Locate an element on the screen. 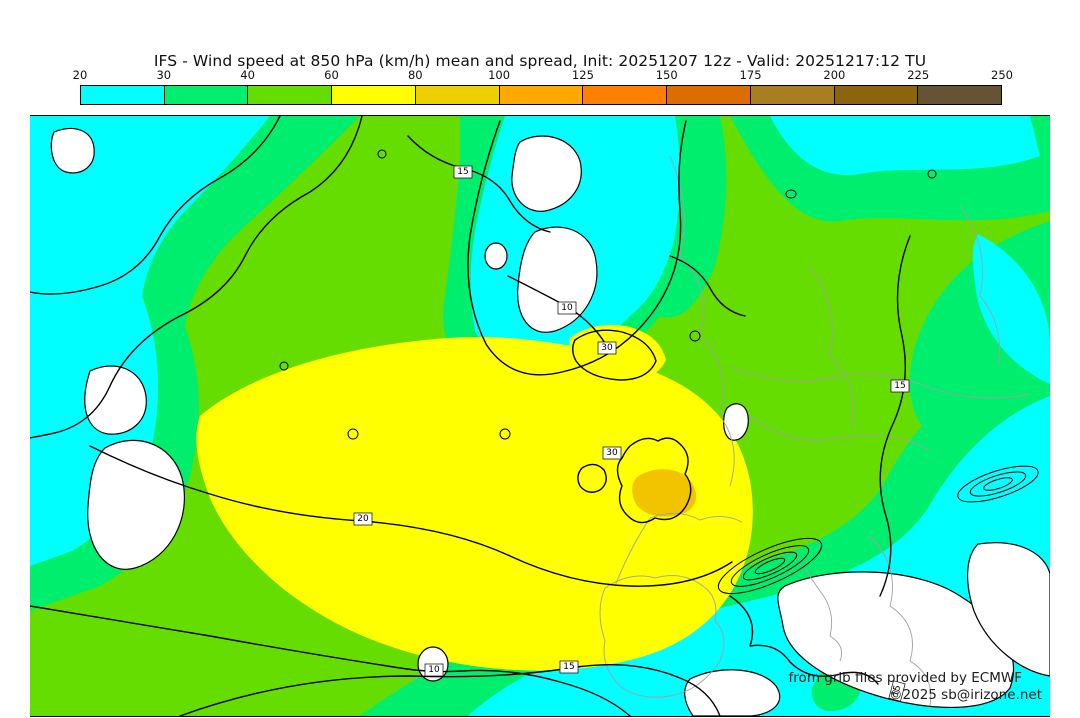 Image resolution: width=1080 pixels, height=718 pixels. colorbar-tick-label: 225 is located at coordinates (918, 75).